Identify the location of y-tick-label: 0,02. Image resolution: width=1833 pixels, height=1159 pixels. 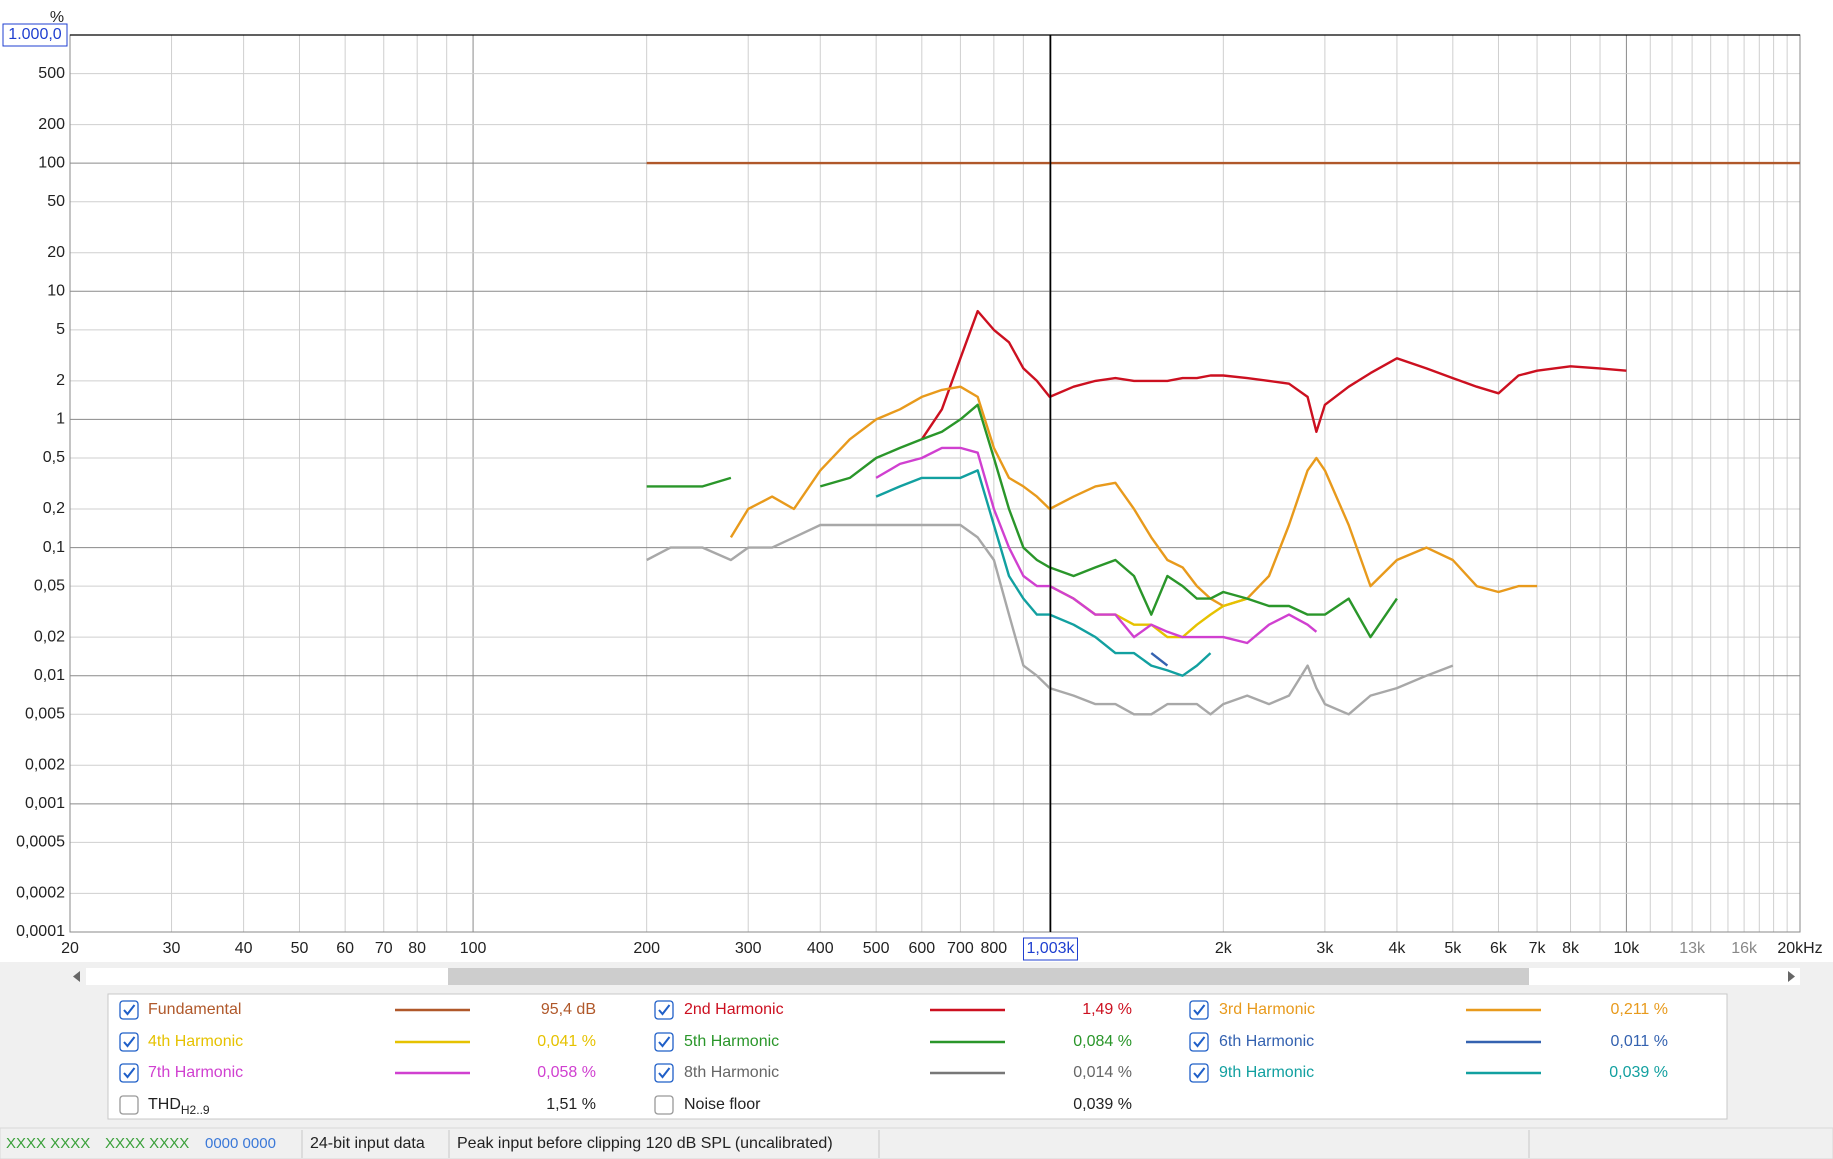
(49, 636).